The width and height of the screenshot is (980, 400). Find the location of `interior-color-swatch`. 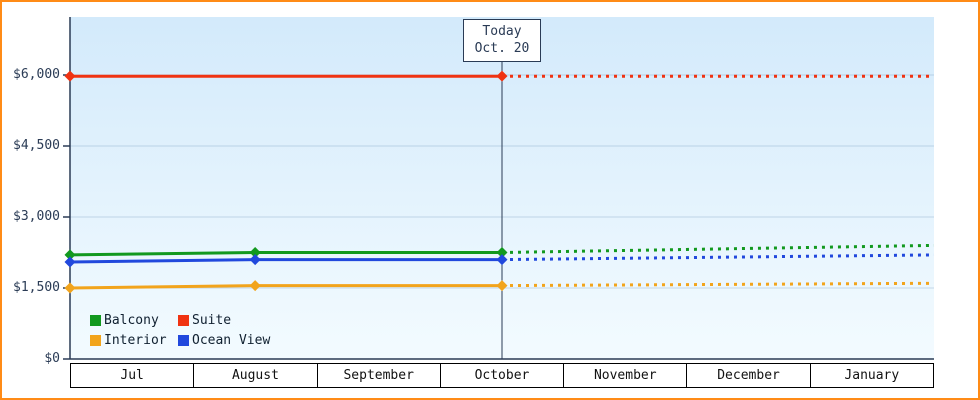

interior-color-swatch is located at coordinates (95, 340).